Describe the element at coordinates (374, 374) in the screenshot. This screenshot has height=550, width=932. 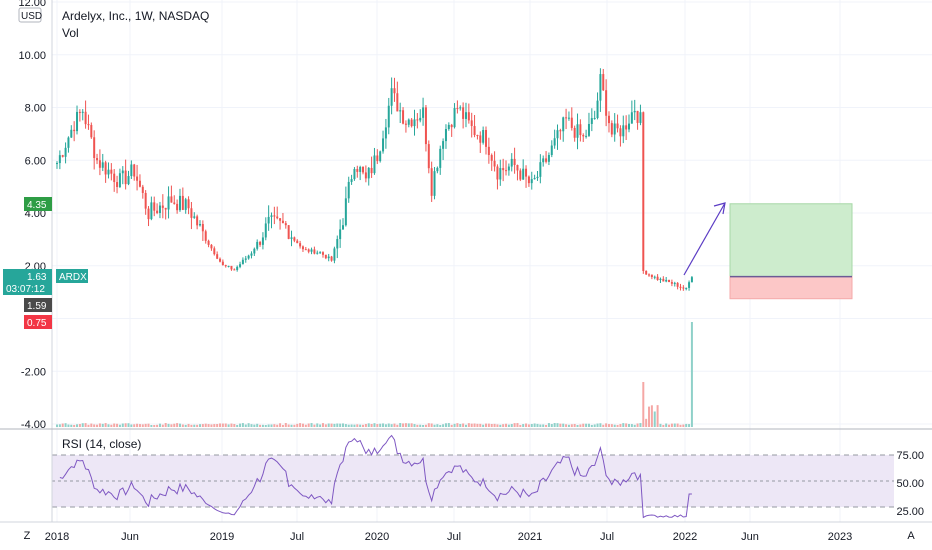
I see `volume-bars` at that location.